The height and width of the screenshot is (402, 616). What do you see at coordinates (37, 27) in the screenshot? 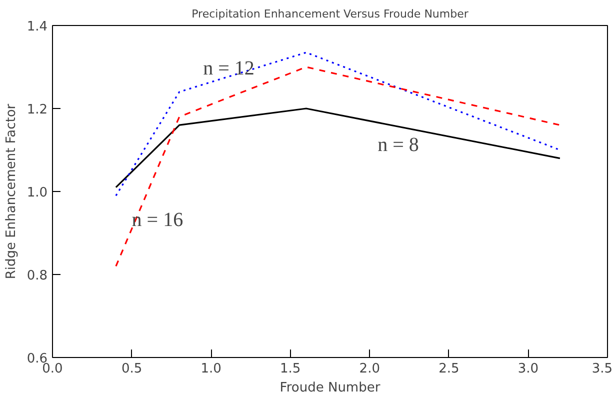
I see `y-tick-label: 1.4` at bounding box center [37, 27].